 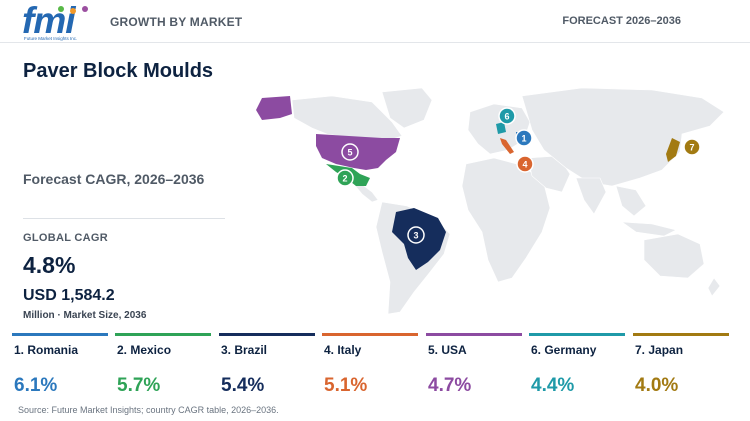 What do you see at coordinates (674, 256) in the screenshot?
I see `land-australia` at bounding box center [674, 256].